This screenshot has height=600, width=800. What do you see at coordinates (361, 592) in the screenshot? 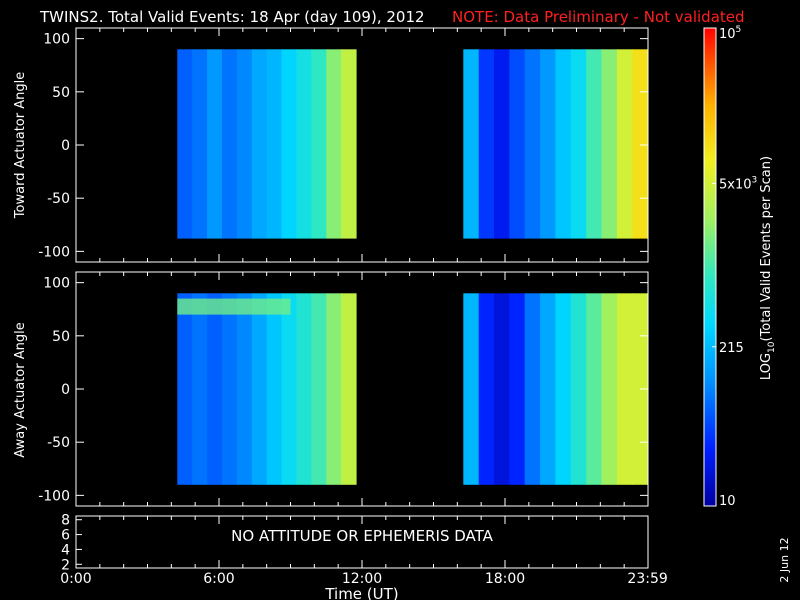
I see `time-axis-label: Time (UT)` at bounding box center [361, 592].